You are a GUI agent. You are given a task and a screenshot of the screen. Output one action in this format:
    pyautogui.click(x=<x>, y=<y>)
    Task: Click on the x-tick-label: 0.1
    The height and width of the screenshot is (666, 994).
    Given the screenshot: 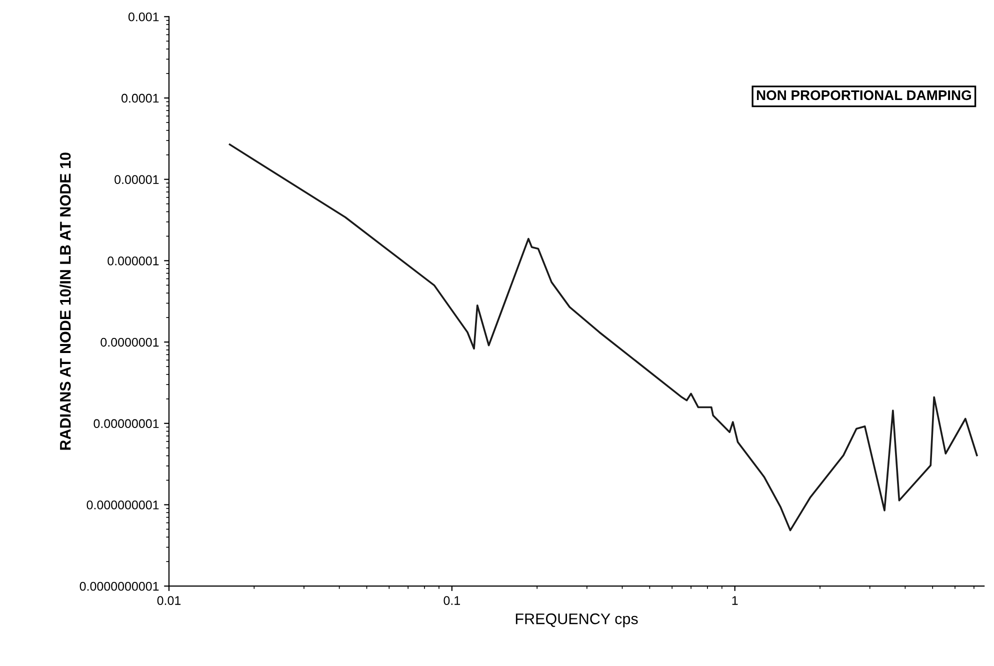 What is the action you would take?
    pyautogui.click(x=452, y=600)
    